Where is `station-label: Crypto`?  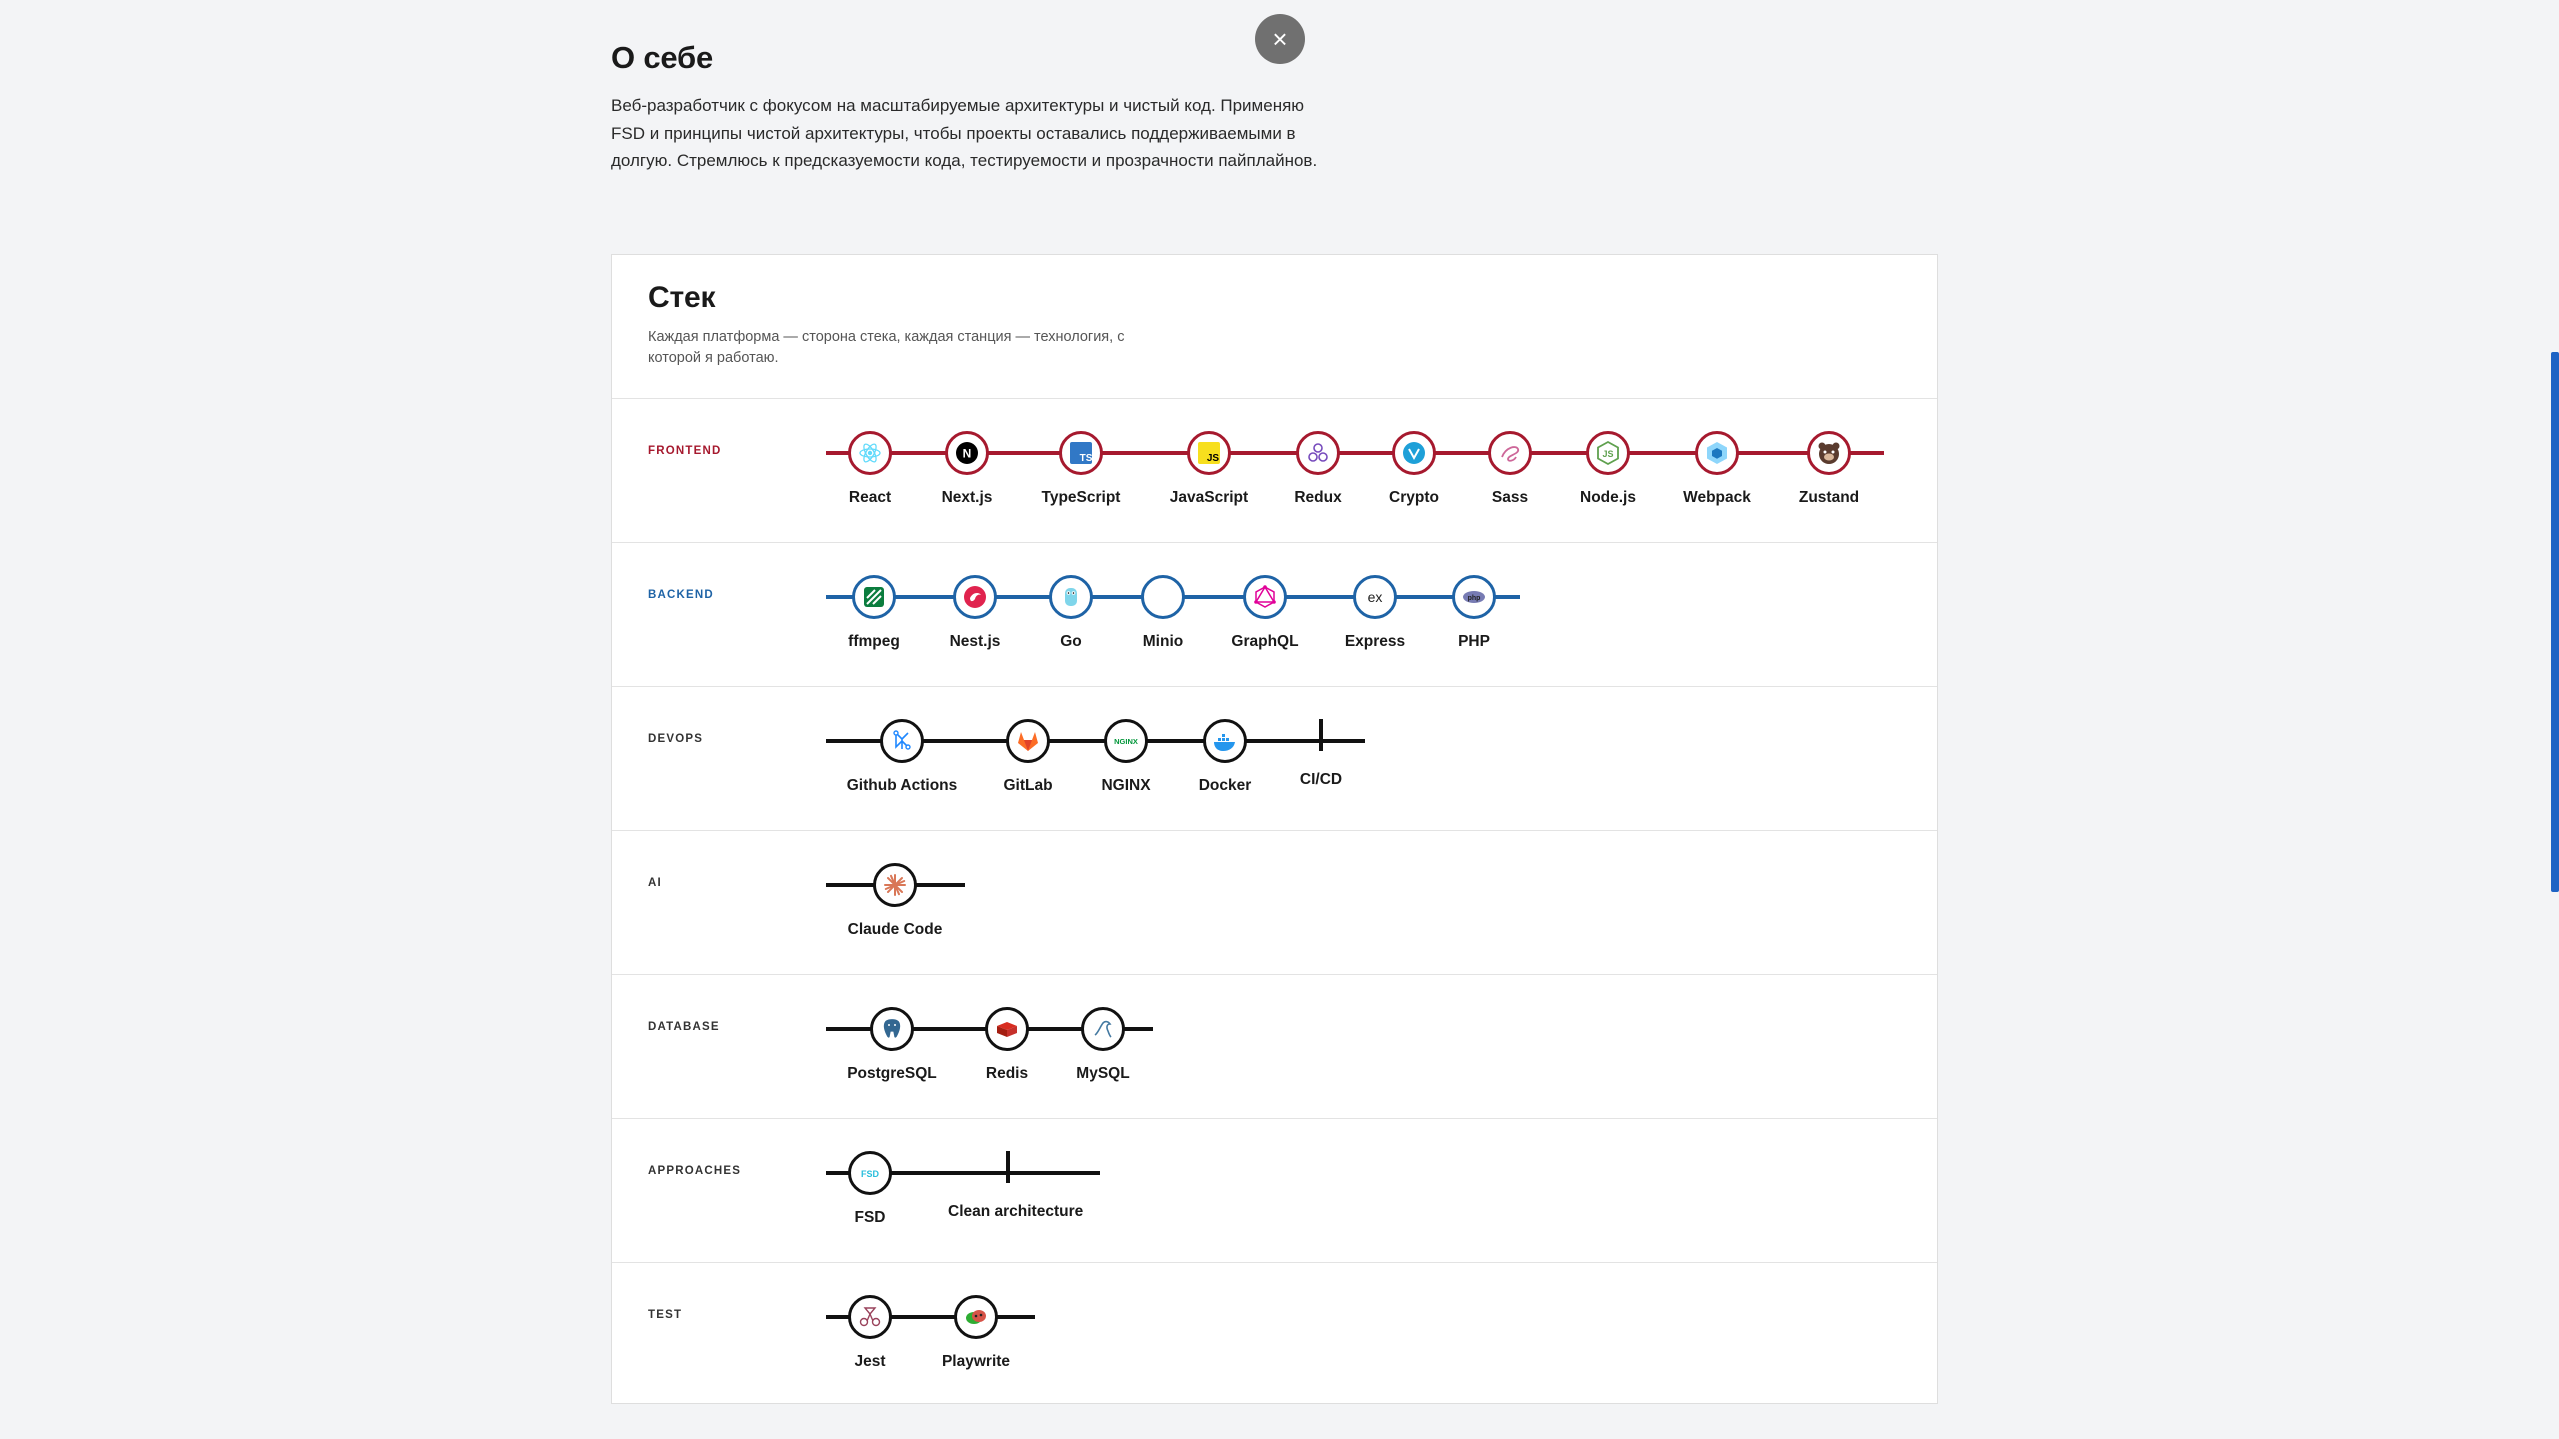
station-label: Crypto is located at coordinates (1414, 497).